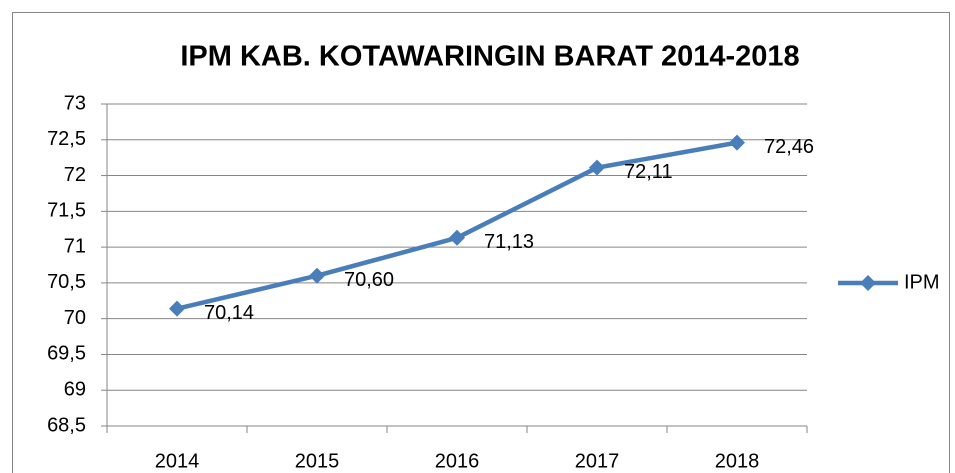 This screenshot has width=955, height=473. I want to click on data-label: 72,11, so click(648, 172).